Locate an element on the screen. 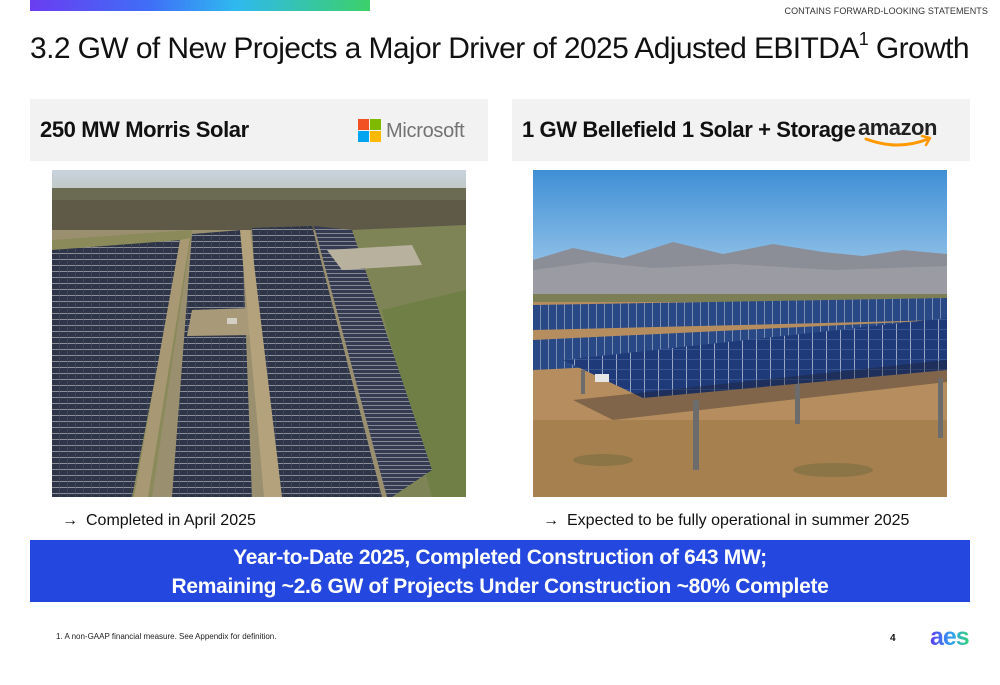 The height and width of the screenshot is (685, 1000). amazon-smile-icon is located at coordinates (898, 140).